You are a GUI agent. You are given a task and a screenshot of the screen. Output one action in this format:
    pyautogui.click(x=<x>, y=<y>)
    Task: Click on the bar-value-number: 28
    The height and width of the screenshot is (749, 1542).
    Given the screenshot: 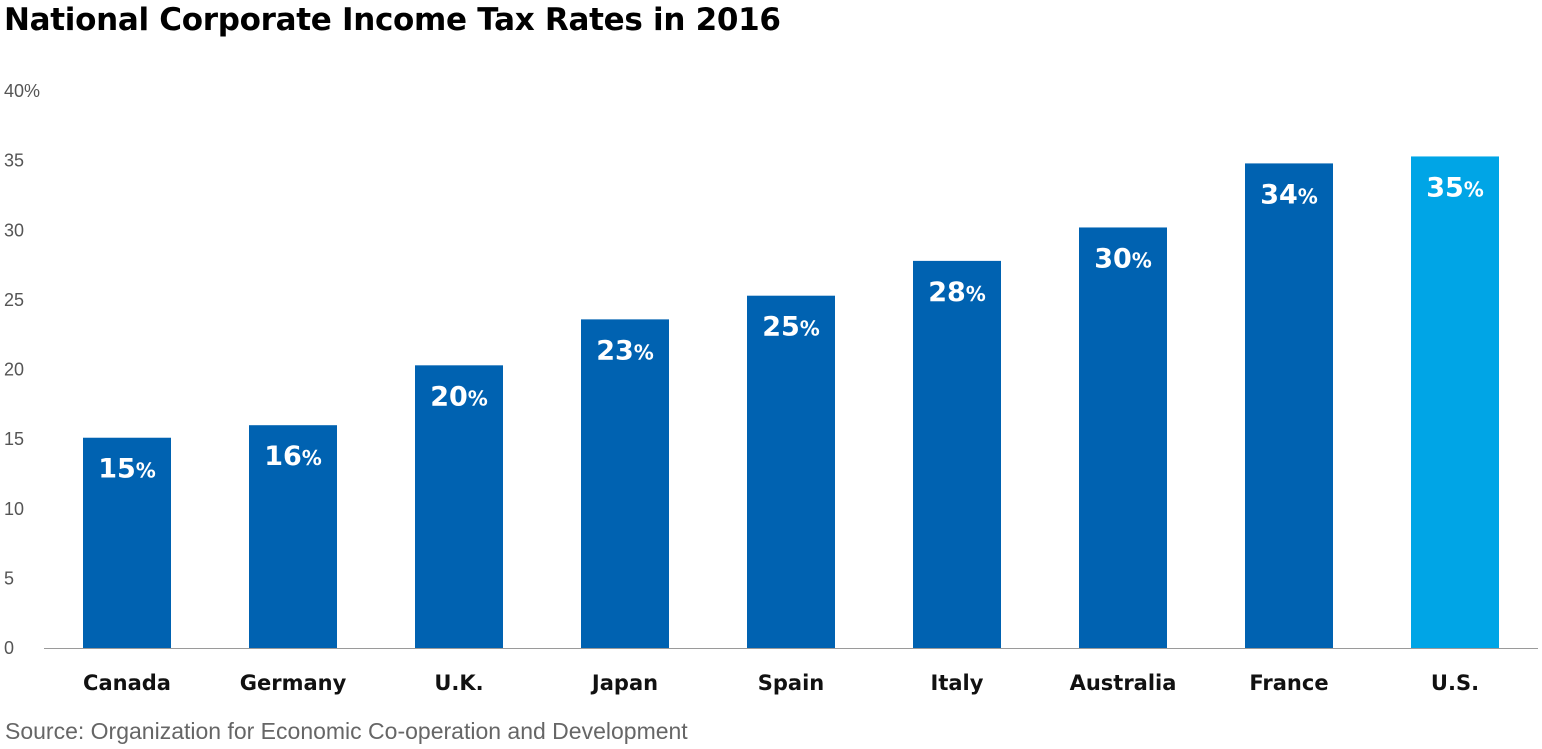 What is the action you would take?
    pyautogui.click(x=947, y=292)
    